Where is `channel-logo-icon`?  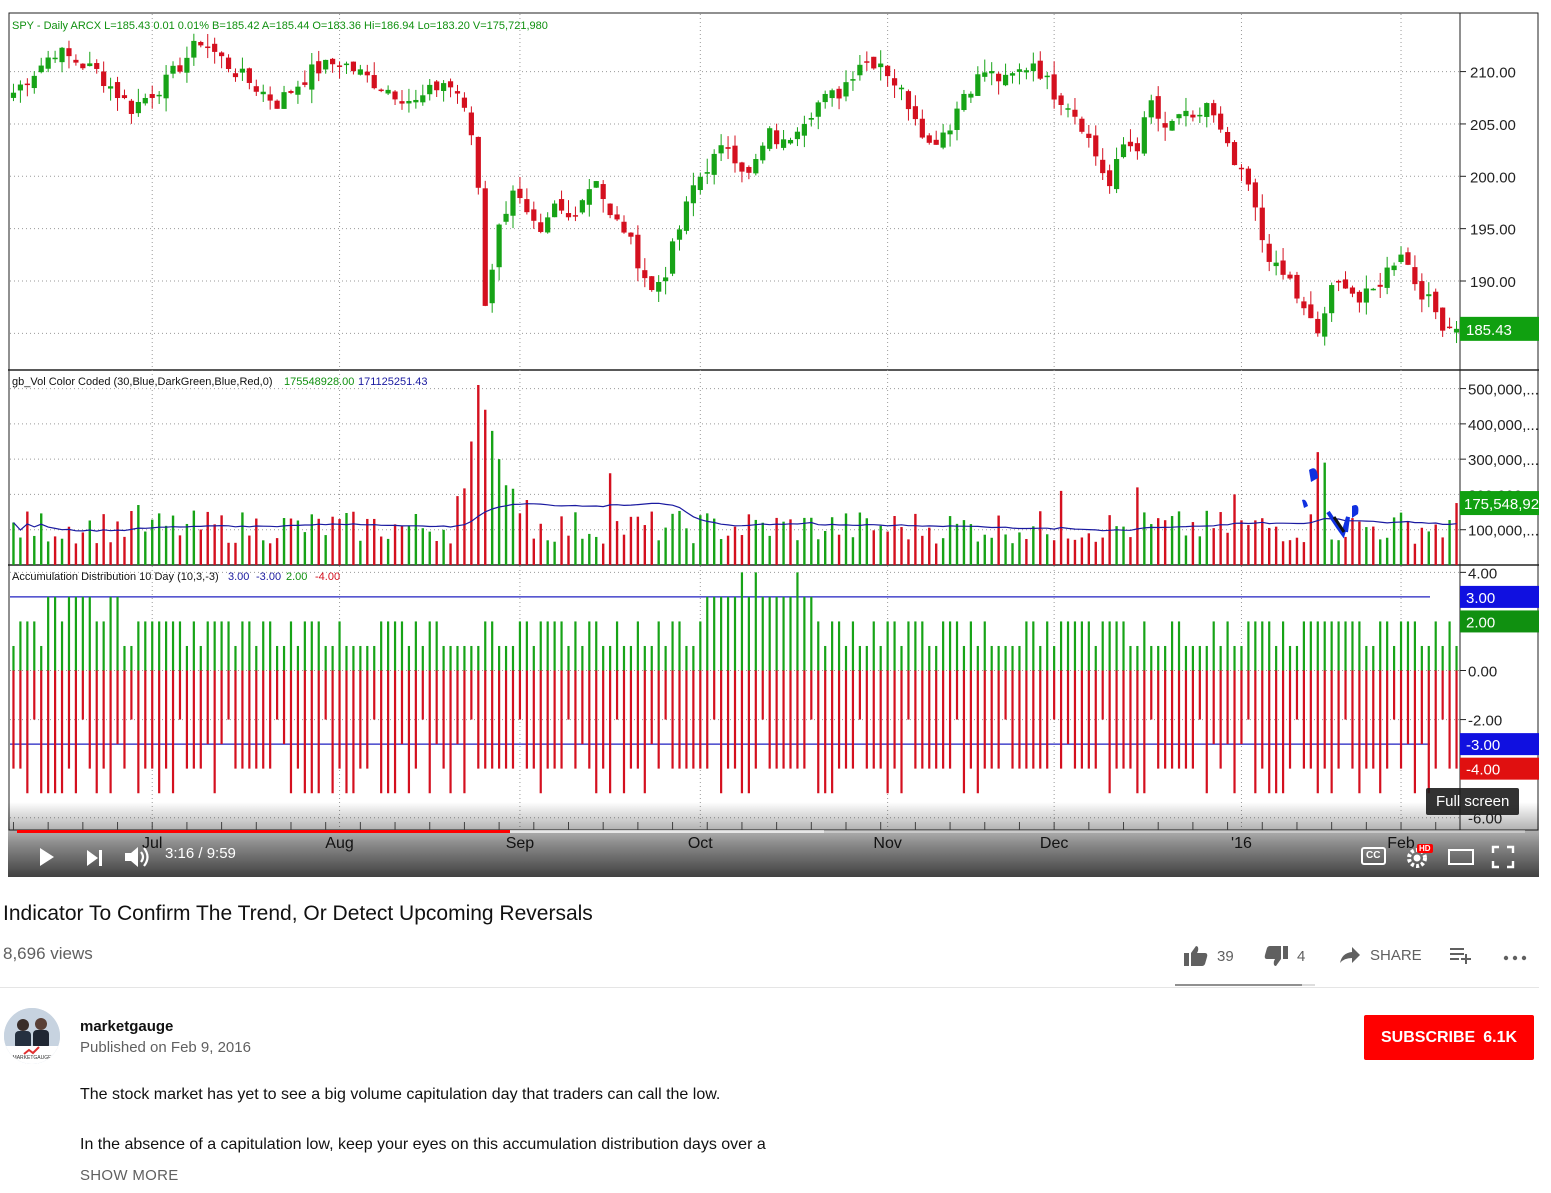 channel-logo-icon is located at coordinates (32, 1036).